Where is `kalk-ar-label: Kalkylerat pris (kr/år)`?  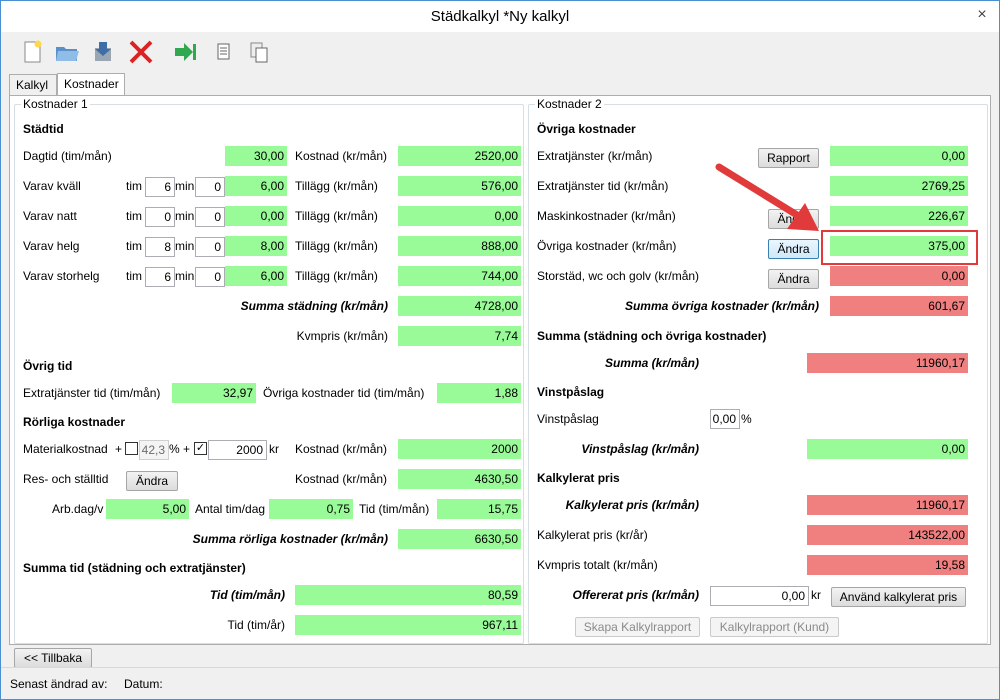
kalk-ar-label: Kalkylerat pris (kr/år) is located at coordinates (592, 535).